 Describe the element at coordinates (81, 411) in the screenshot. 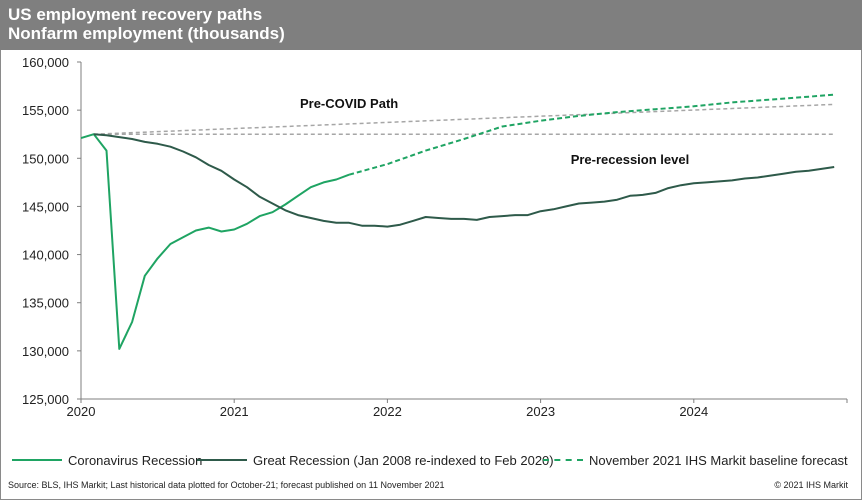

I see `x-tick-label: 2020` at that location.